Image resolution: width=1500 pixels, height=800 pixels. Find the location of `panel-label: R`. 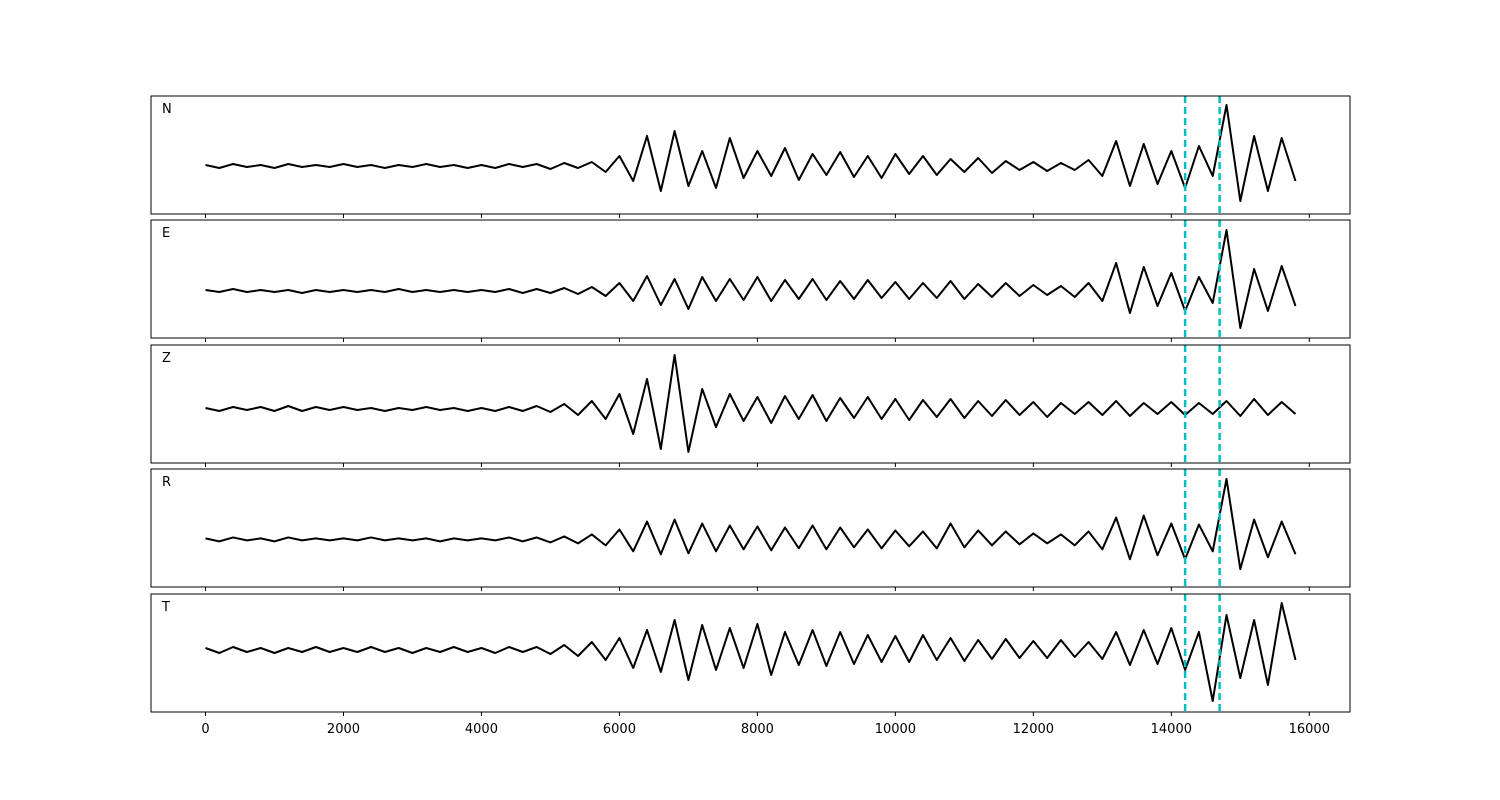

panel-label: R is located at coordinates (166, 482).